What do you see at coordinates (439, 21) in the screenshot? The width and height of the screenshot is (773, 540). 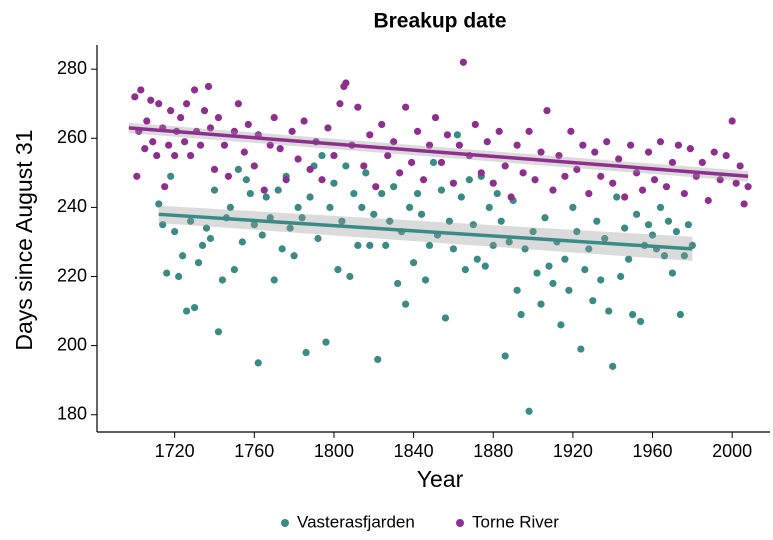 I see `chart-title: Breakup date` at bounding box center [439, 21].